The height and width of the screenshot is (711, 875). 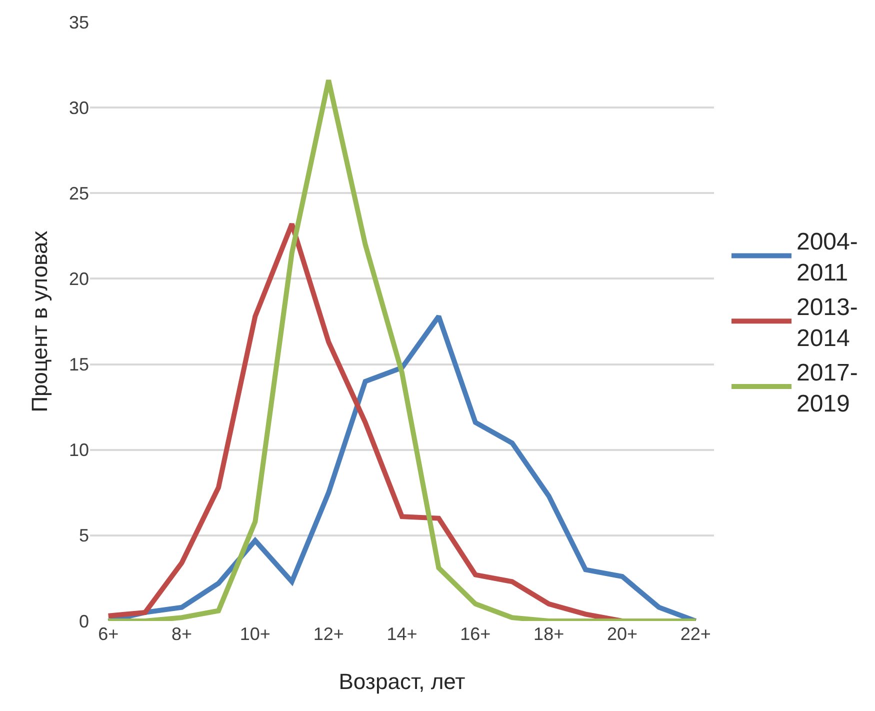 I want to click on x-tick-label: 10+, so click(x=255, y=634).